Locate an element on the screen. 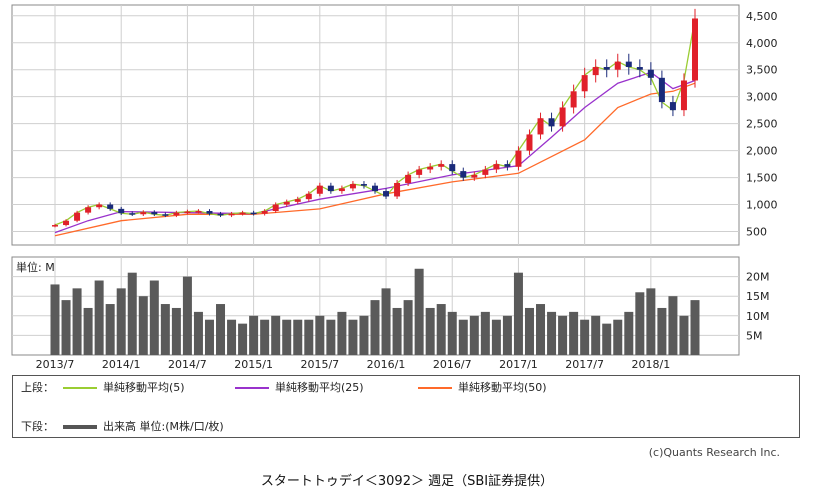 The width and height of the screenshot is (814, 499). legend-item-ma50: 単純移動平均(50) is located at coordinates (482, 387).